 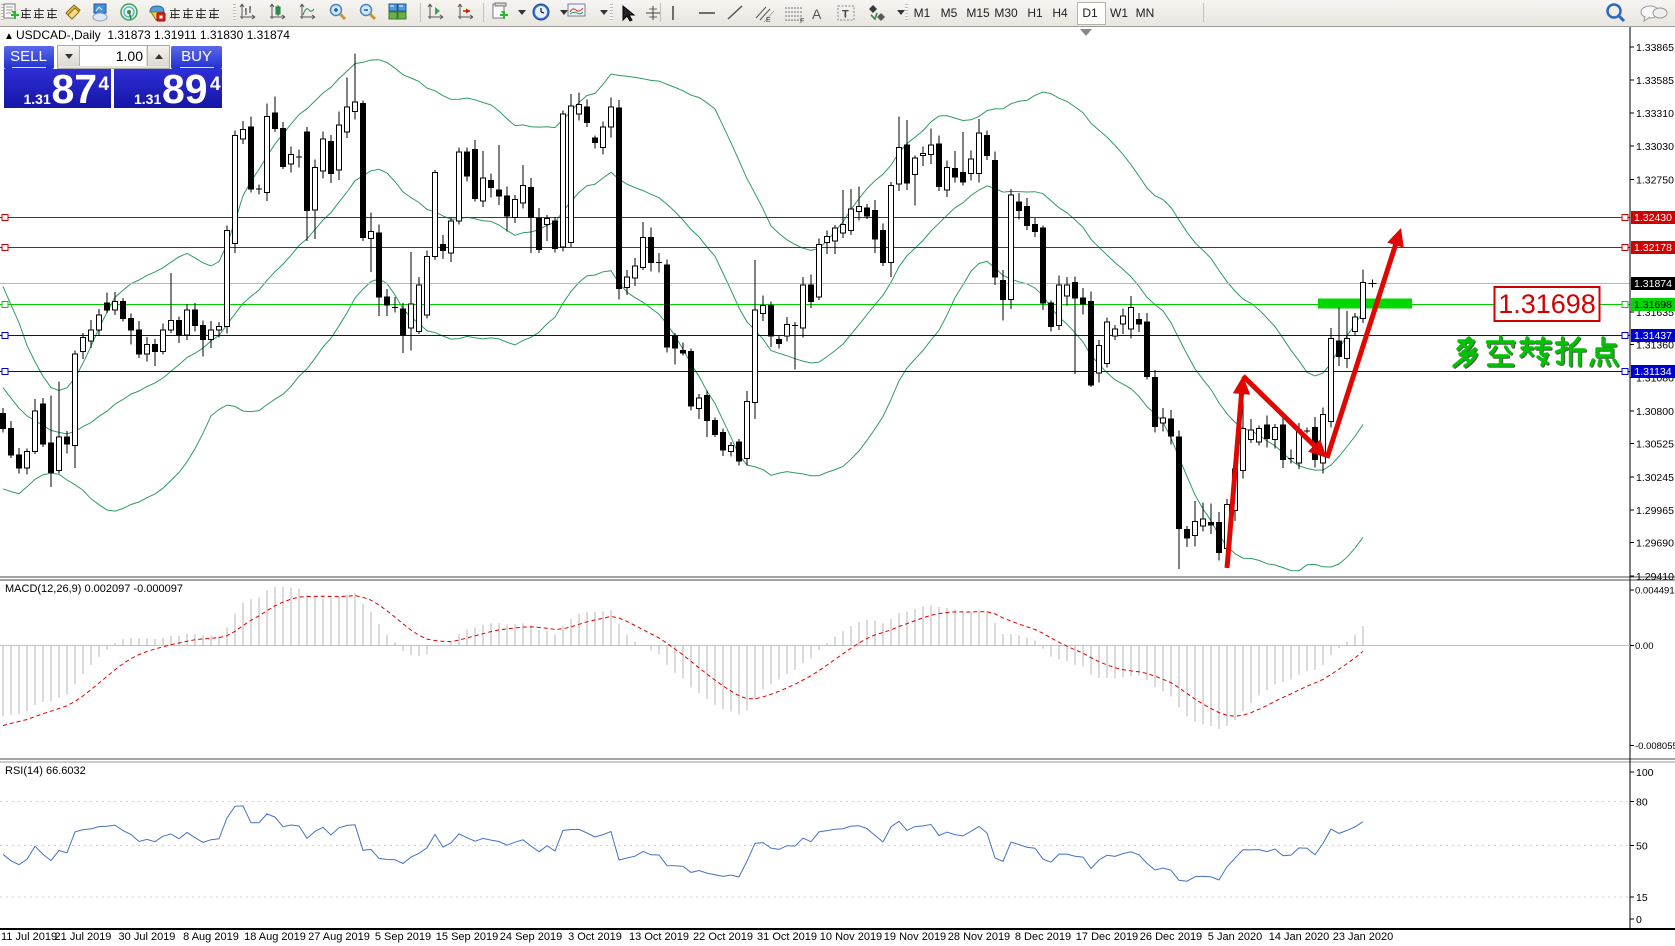 What do you see at coordinates (1655, 577) in the screenshot?
I see `svg-text: 1.29410` at bounding box center [1655, 577].